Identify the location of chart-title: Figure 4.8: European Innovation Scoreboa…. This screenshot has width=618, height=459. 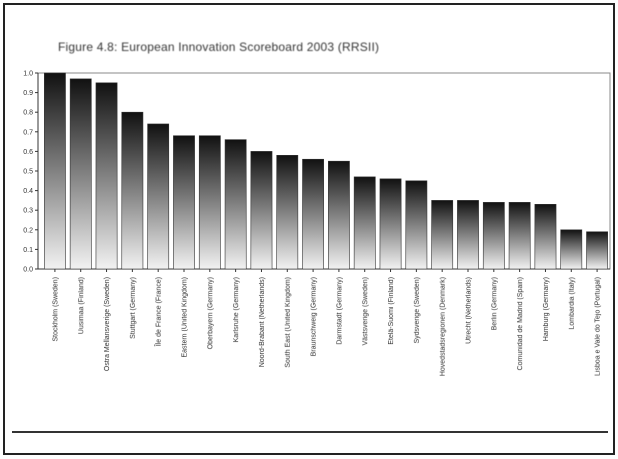
(219, 47).